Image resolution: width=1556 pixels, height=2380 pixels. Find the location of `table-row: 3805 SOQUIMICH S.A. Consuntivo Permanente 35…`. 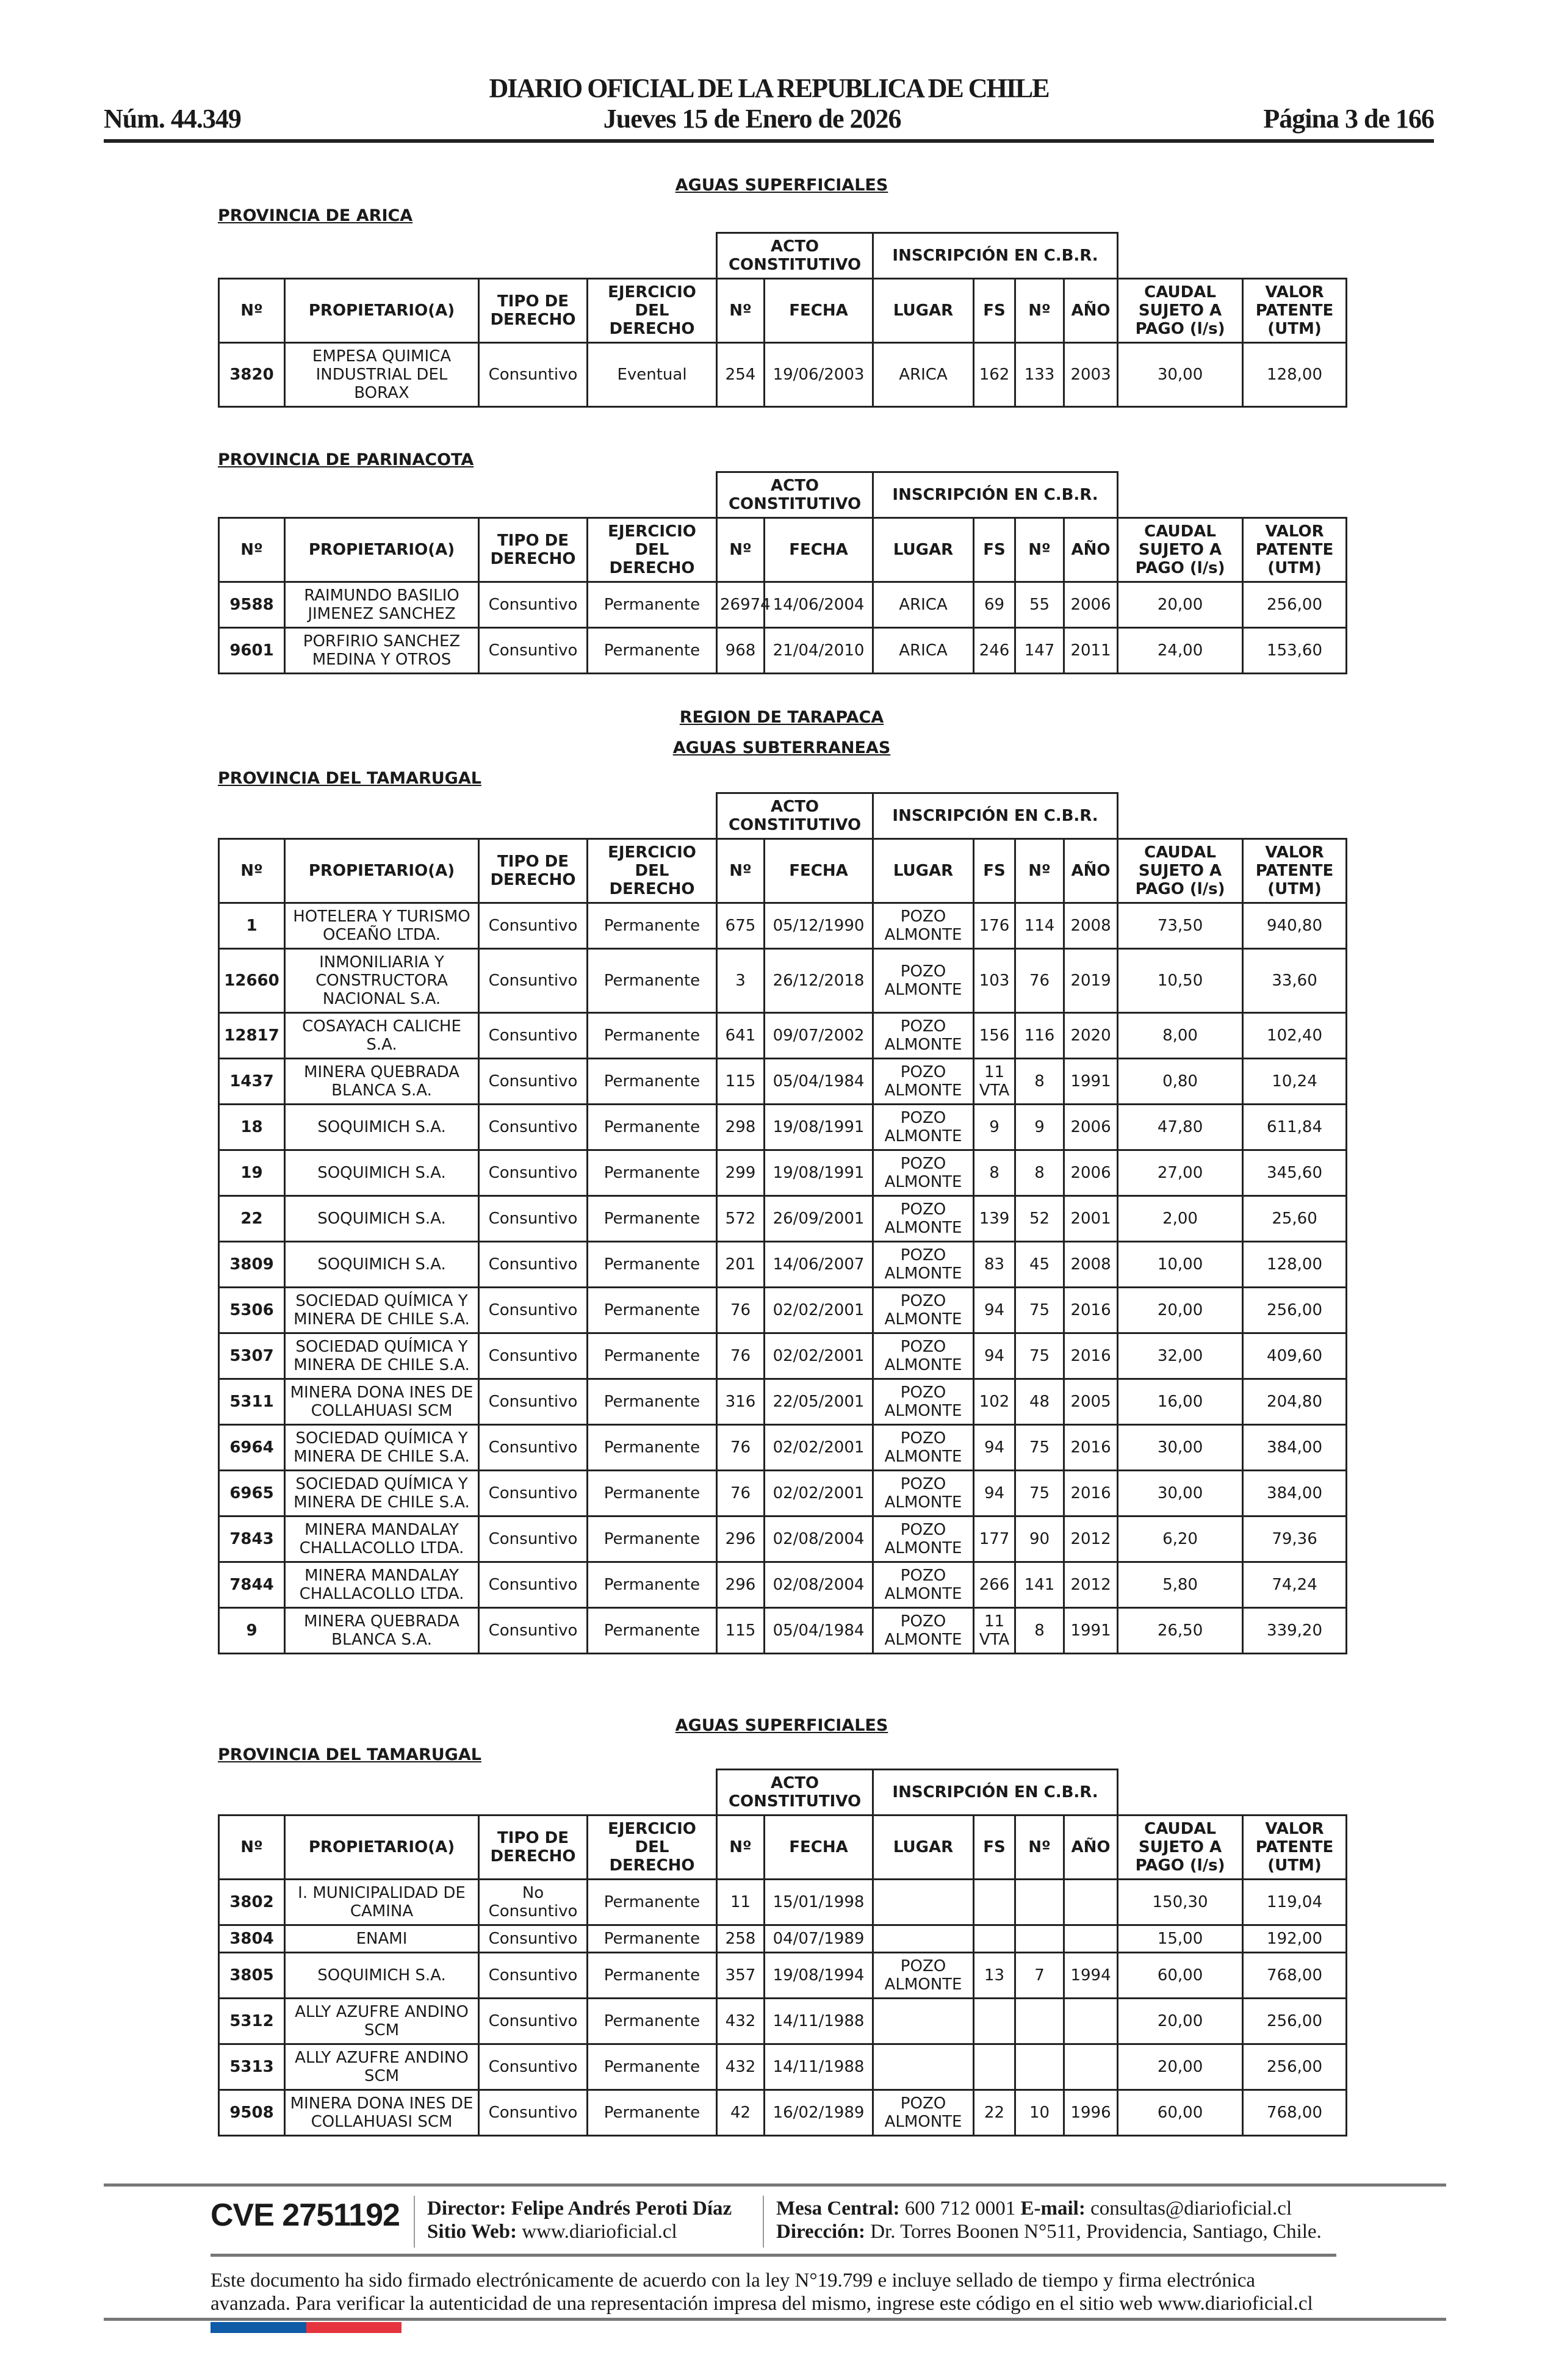

table-row: 3805 SOQUIMICH S.A. Consuntivo Permanente 35… is located at coordinates (783, 1976).